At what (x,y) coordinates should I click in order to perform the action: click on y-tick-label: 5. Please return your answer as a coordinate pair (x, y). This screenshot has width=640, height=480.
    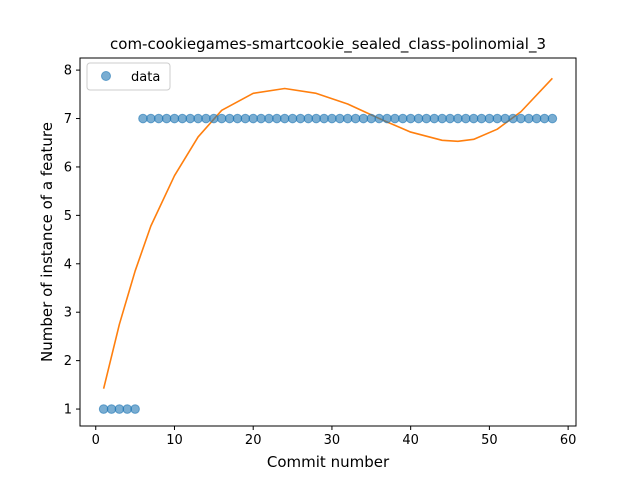
    Looking at the image, I should click on (68, 216).